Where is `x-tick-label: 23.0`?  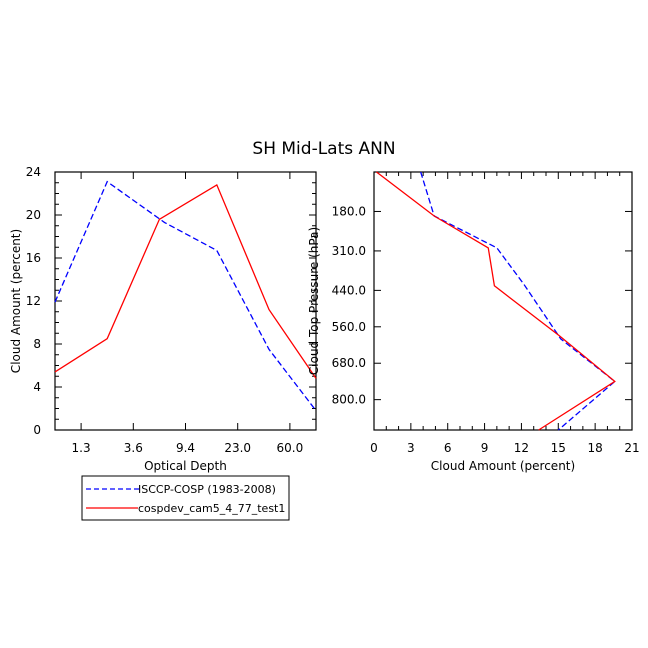 x-tick-label: 23.0 is located at coordinates (237, 448).